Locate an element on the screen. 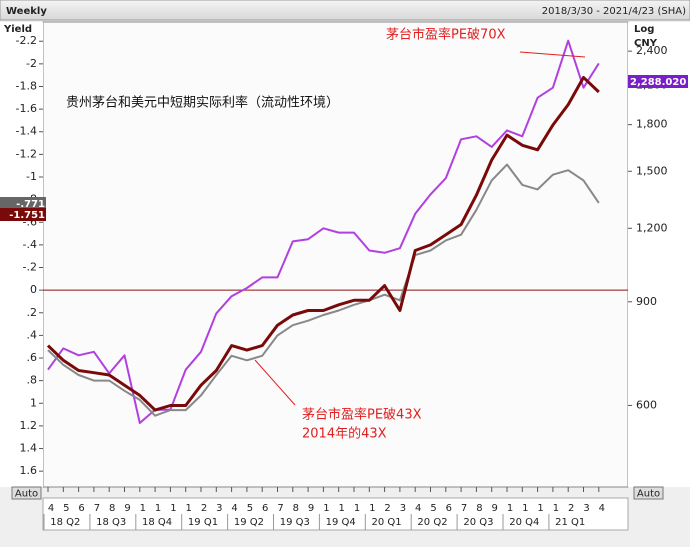 The image size is (690, 547). quarter-label: 20 Q2 is located at coordinates (432, 522).